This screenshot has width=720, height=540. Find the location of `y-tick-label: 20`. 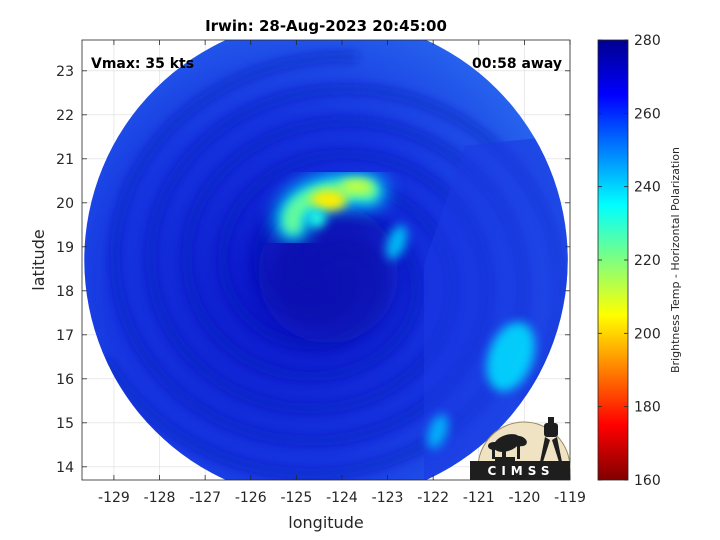

y-tick-label: 20 is located at coordinates (65, 204).